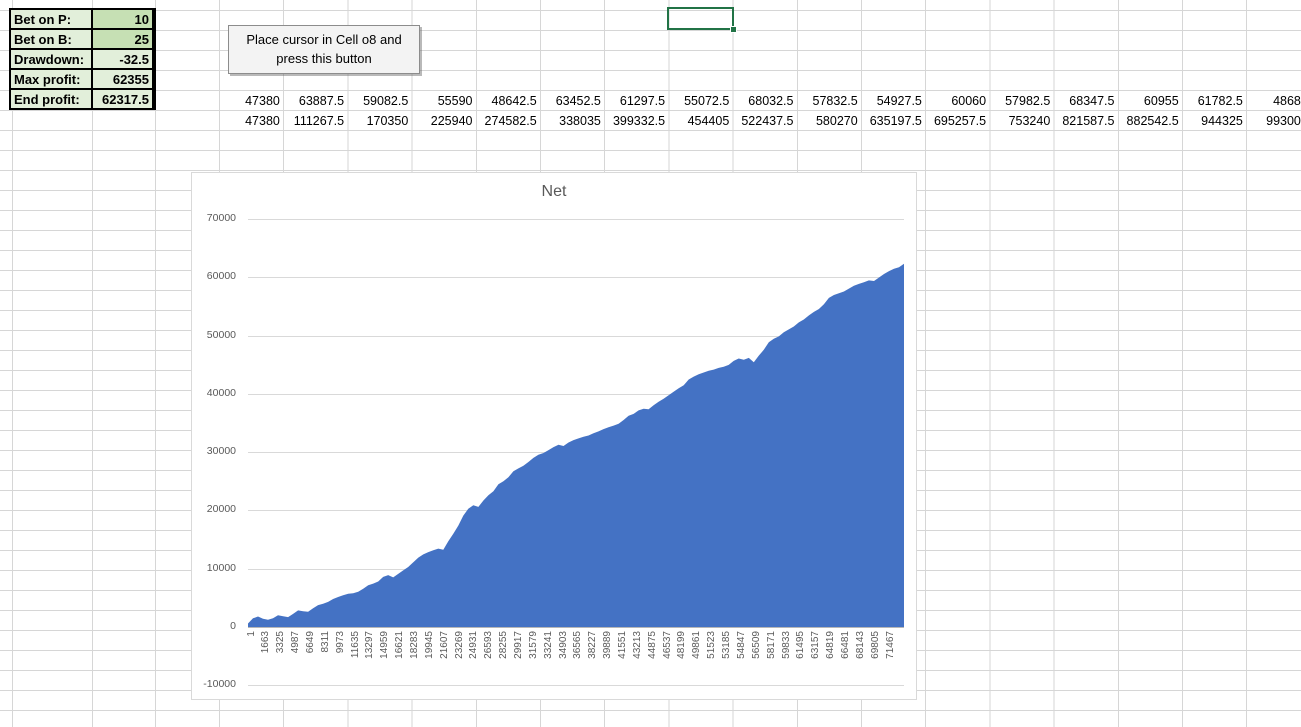  What do you see at coordinates (310, 642) in the screenshot?
I see `x-axis-label: 6649` at bounding box center [310, 642].